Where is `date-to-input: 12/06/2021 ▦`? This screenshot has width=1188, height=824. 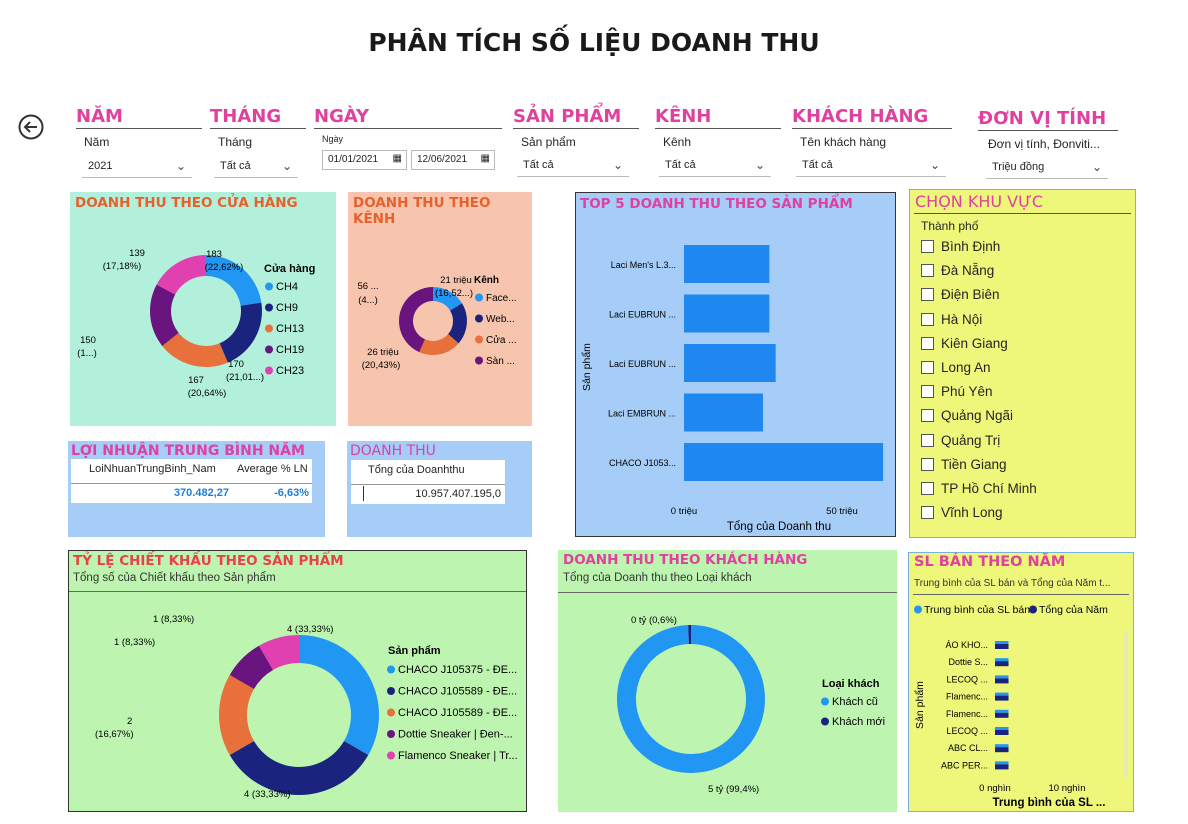 date-to-input: 12/06/2021 ▦ is located at coordinates (453, 160).